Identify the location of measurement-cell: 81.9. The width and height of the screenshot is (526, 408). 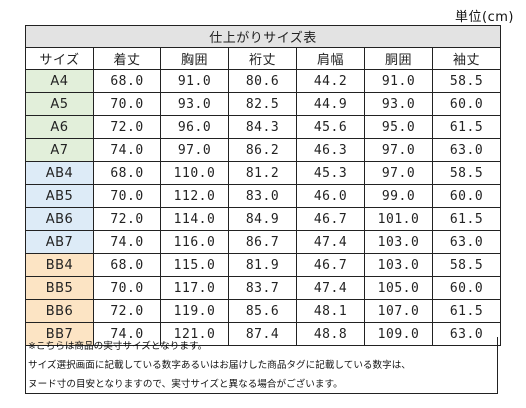
(262, 265).